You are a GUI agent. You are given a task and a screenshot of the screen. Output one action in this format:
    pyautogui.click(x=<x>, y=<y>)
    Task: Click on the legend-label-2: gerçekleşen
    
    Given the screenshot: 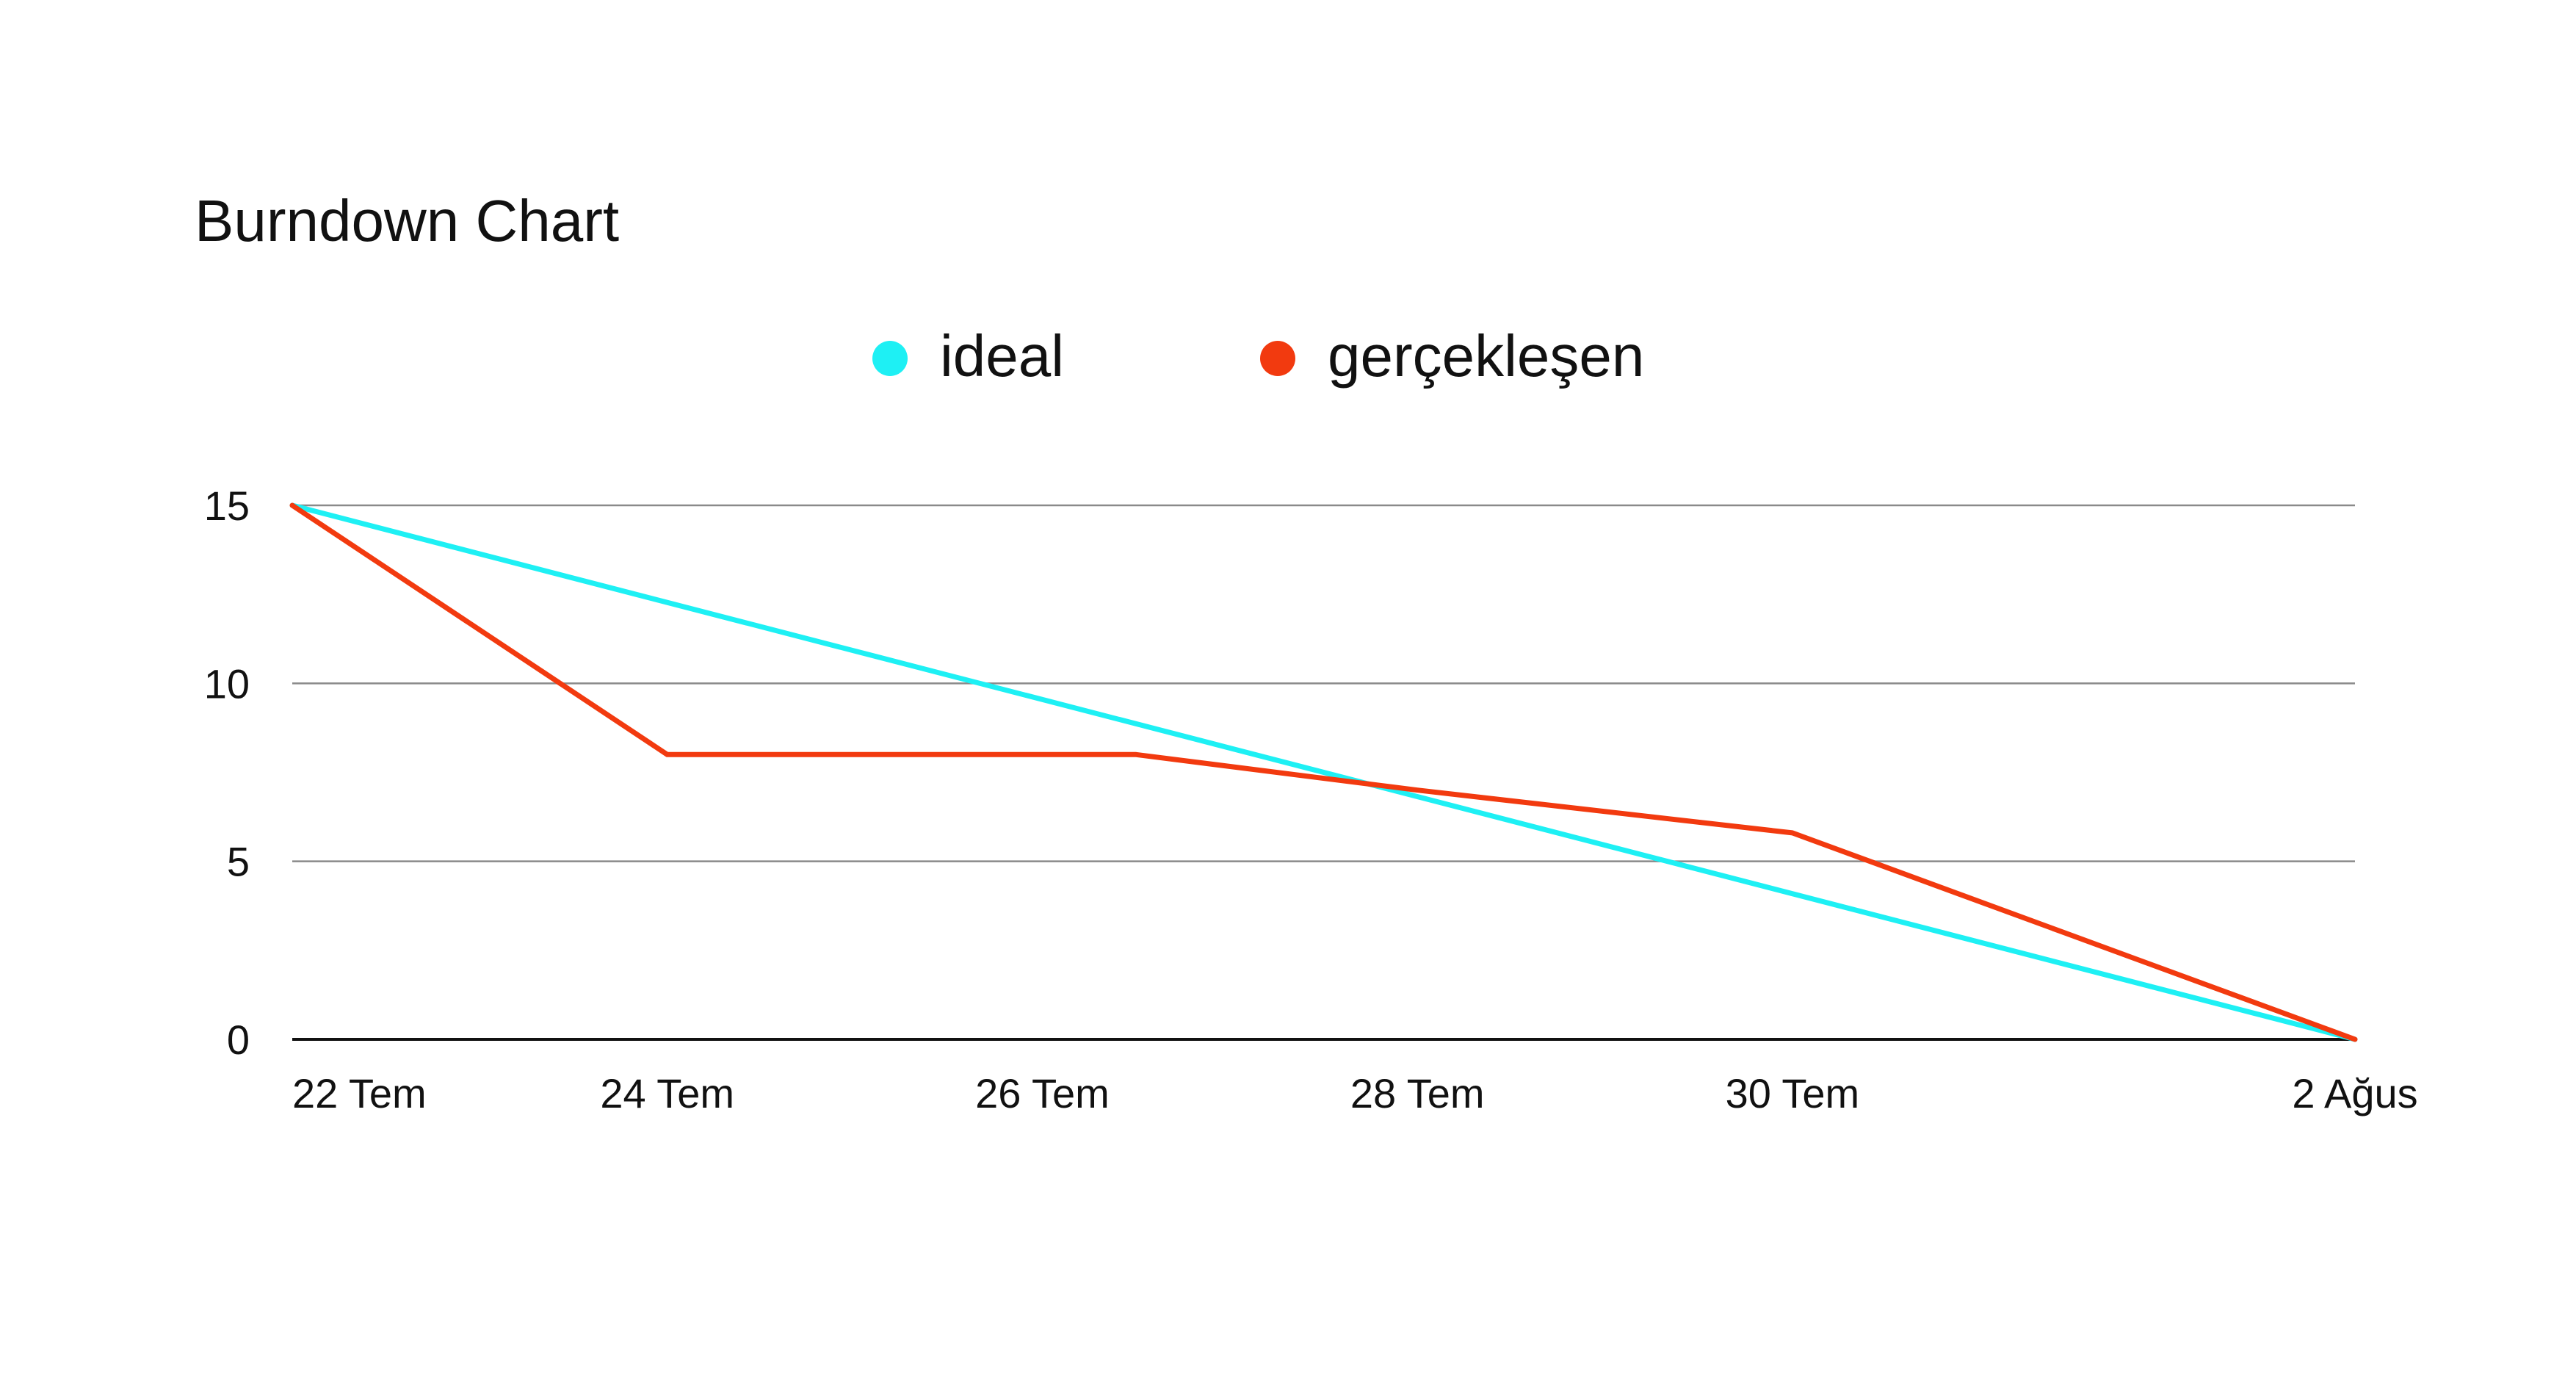 What is the action you would take?
    pyautogui.click(x=1486, y=356)
    